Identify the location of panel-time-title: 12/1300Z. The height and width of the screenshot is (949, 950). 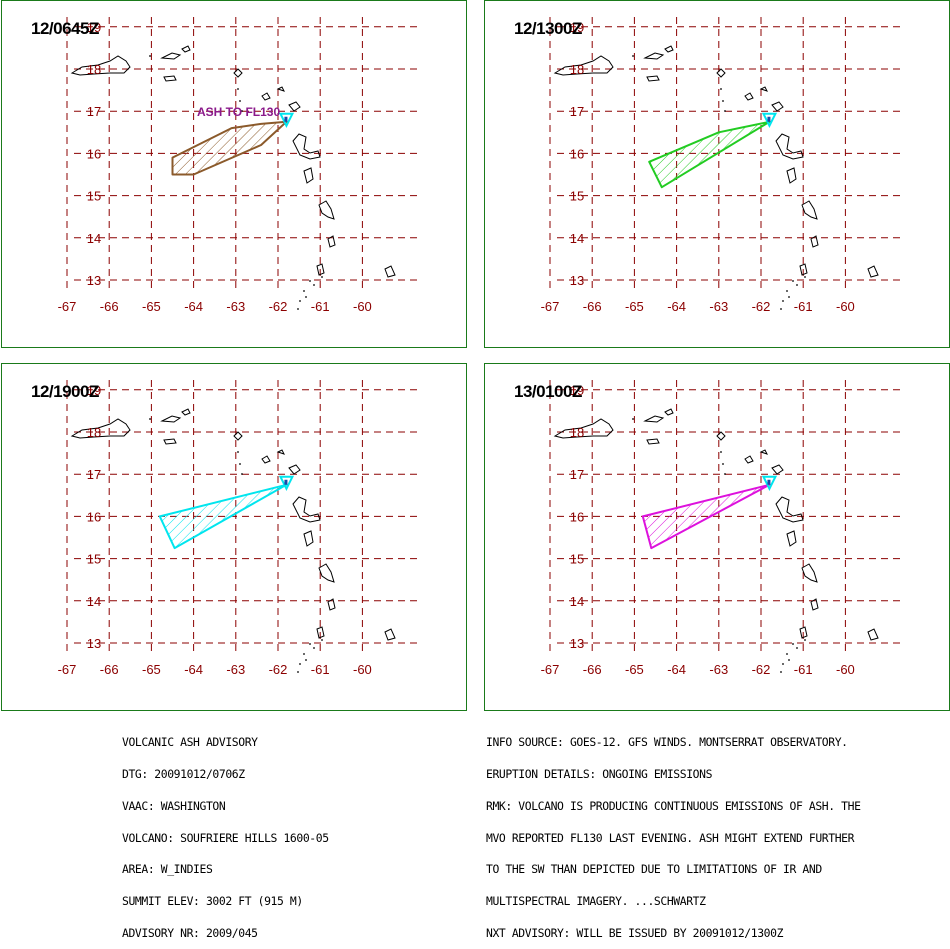
(548, 28).